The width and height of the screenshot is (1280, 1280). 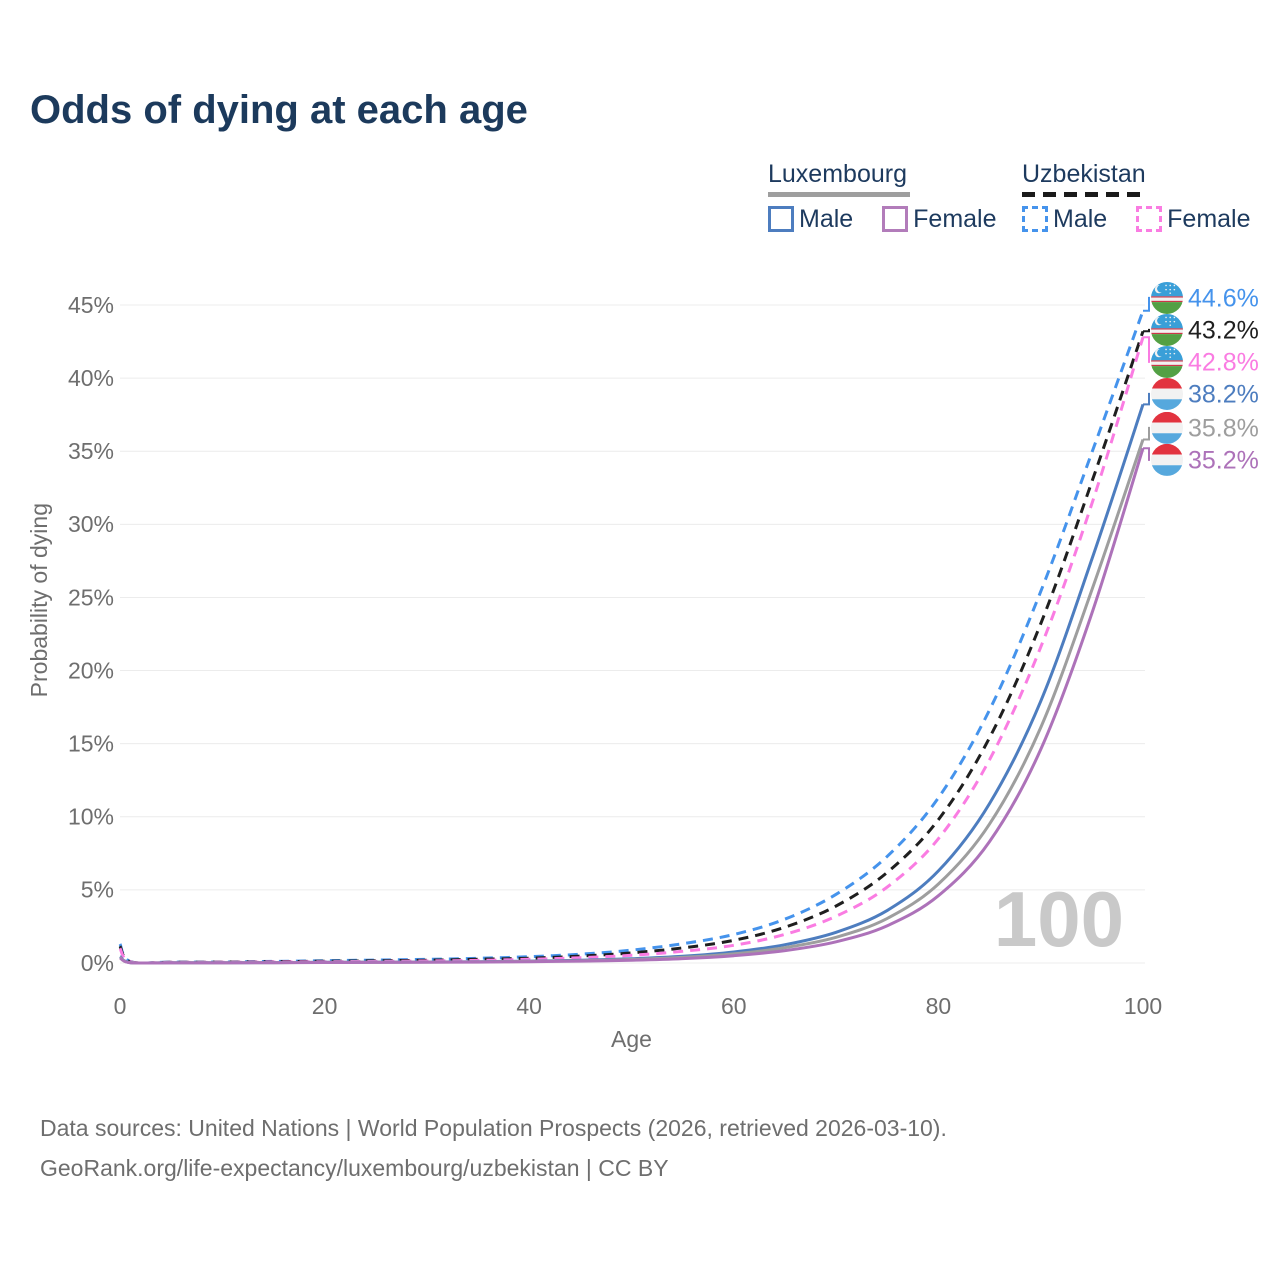 What do you see at coordinates (91, 524) in the screenshot?
I see `y-tick-label: 30%` at bounding box center [91, 524].